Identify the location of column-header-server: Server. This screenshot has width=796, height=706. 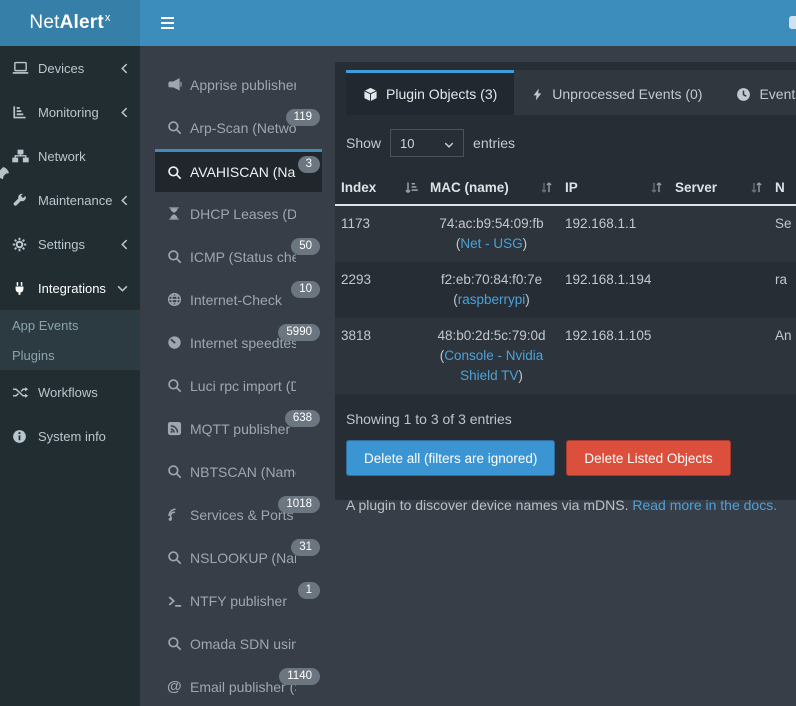
(719, 188).